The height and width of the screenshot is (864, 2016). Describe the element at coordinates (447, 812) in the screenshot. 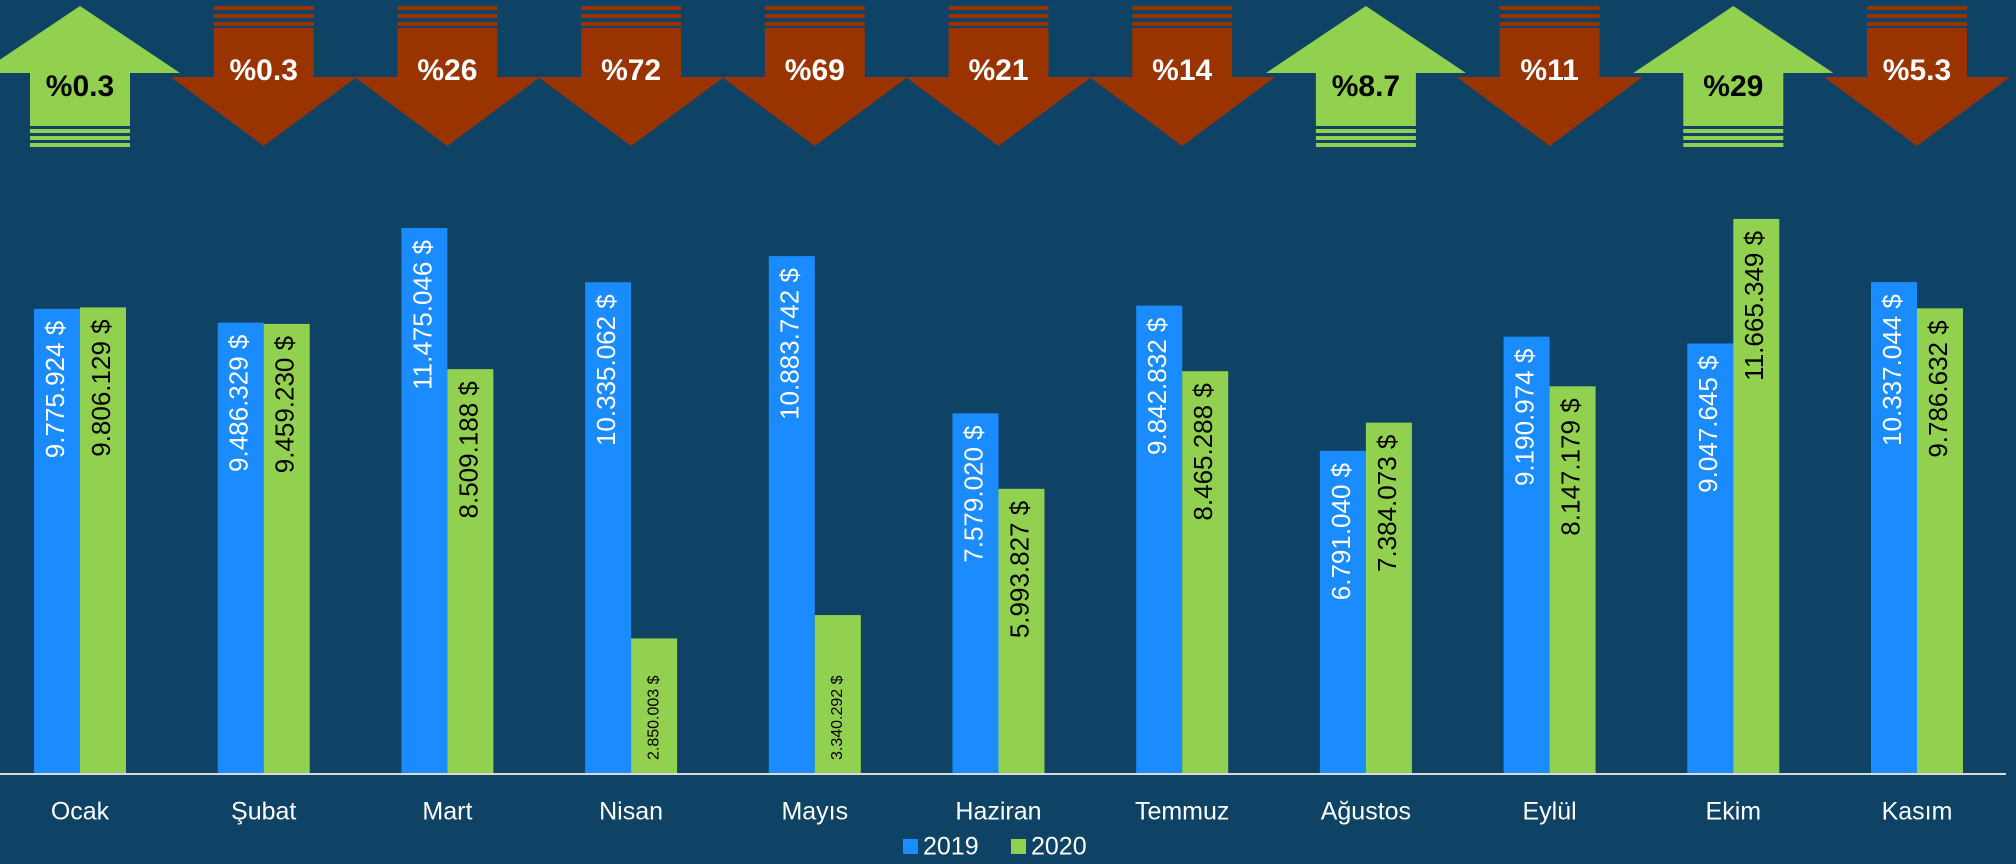

I see `x-tick-label: Mart` at that location.